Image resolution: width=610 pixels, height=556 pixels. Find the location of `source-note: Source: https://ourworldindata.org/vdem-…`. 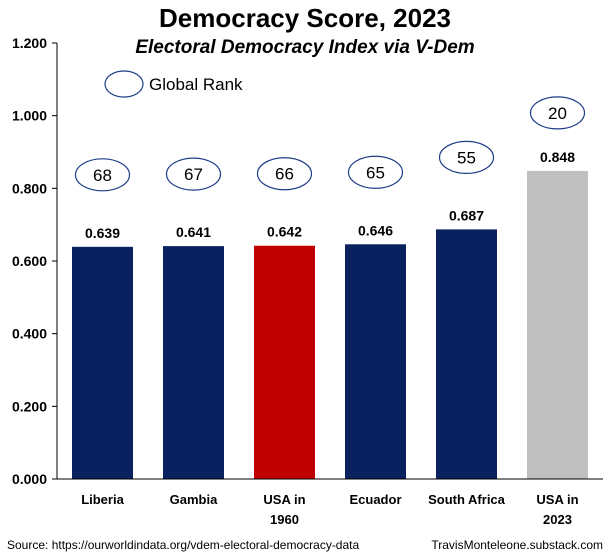

source-note: Source: https://ourworldindata.org/vdem-… is located at coordinates (183, 545).